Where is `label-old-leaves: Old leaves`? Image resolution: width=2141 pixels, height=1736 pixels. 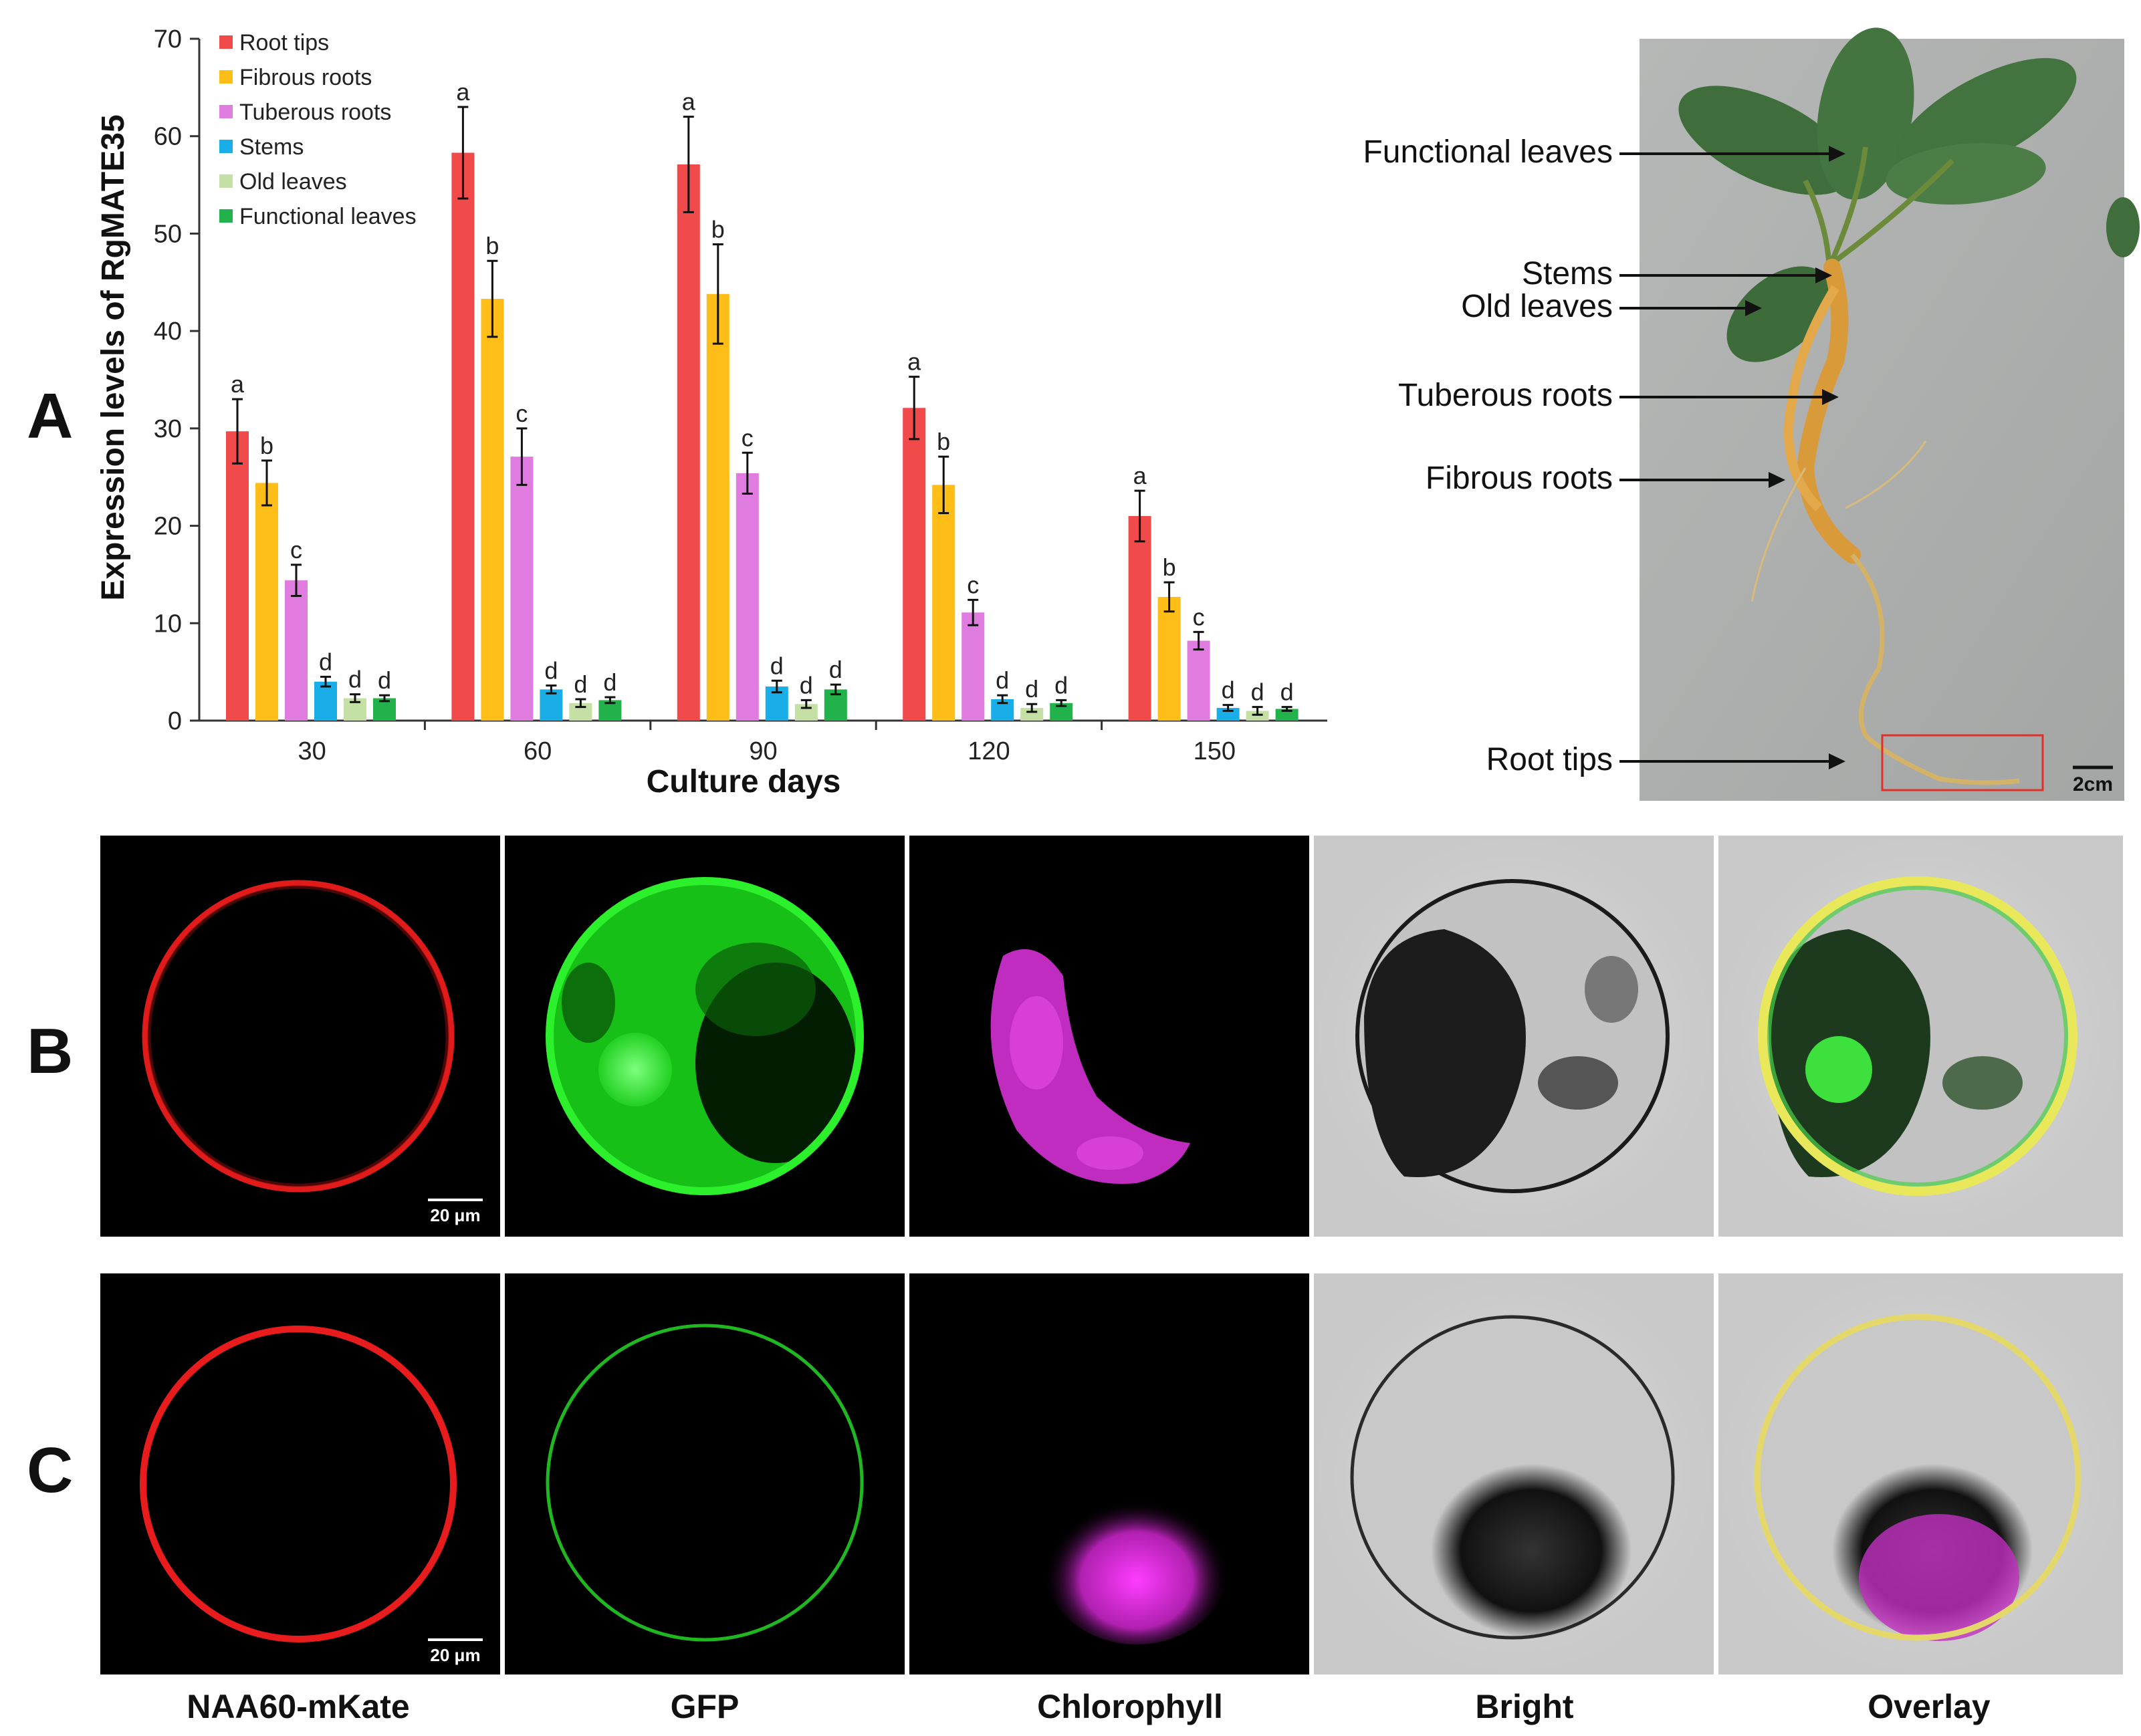
label-old-leaves: Old leaves is located at coordinates (1537, 306).